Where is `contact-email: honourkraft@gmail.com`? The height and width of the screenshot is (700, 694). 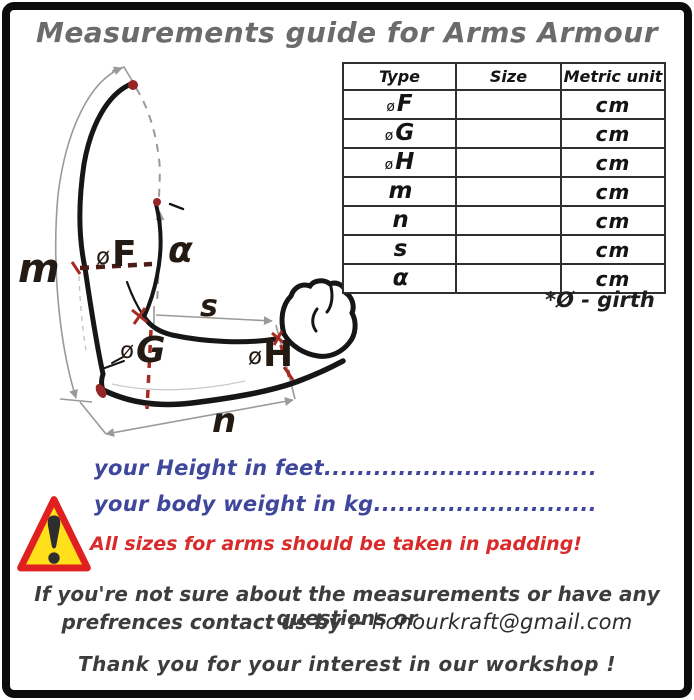 contact-email: honourkraft@gmail.com is located at coordinates (502, 622).